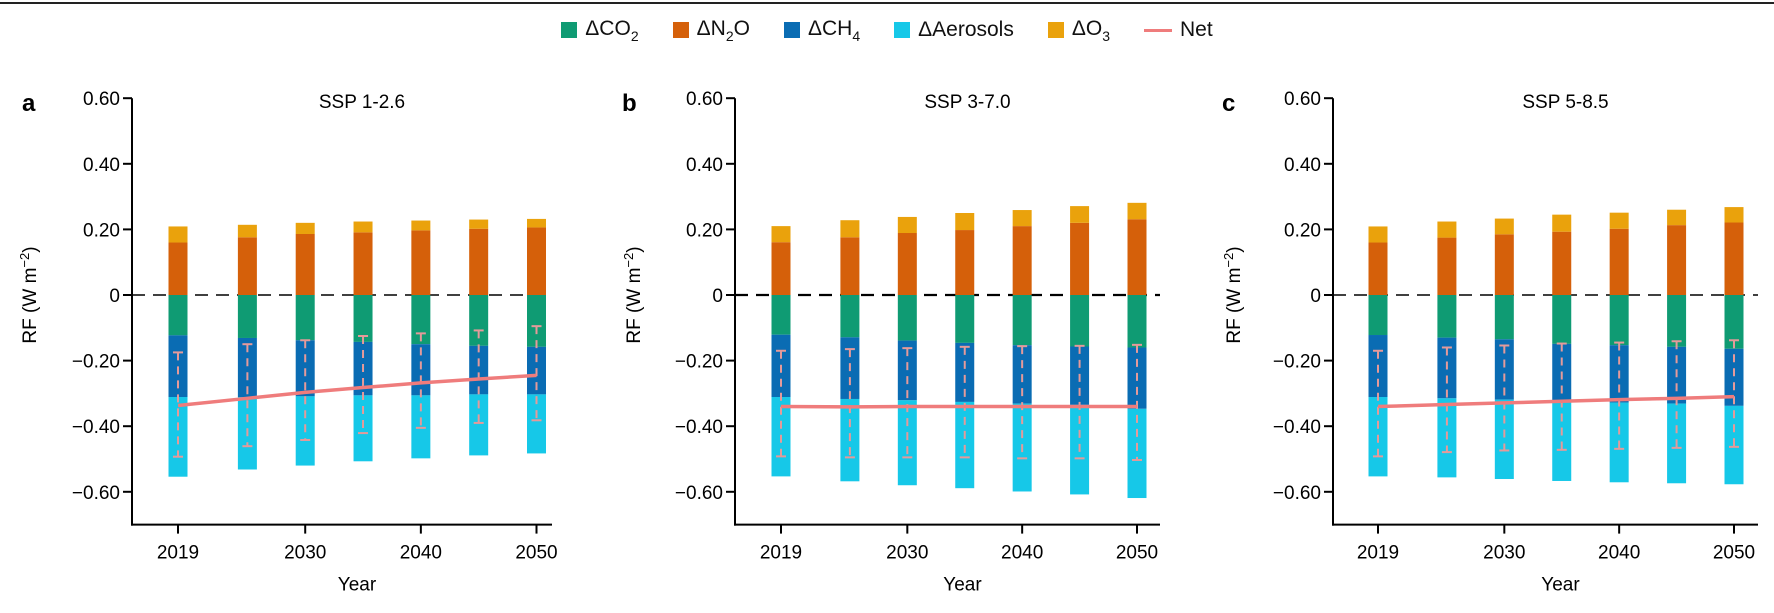 The height and width of the screenshot is (613, 1774). What do you see at coordinates (1178, 30) in the screenshot?
I see `legend-item-net: Net` at bounding box center [1178, 30].